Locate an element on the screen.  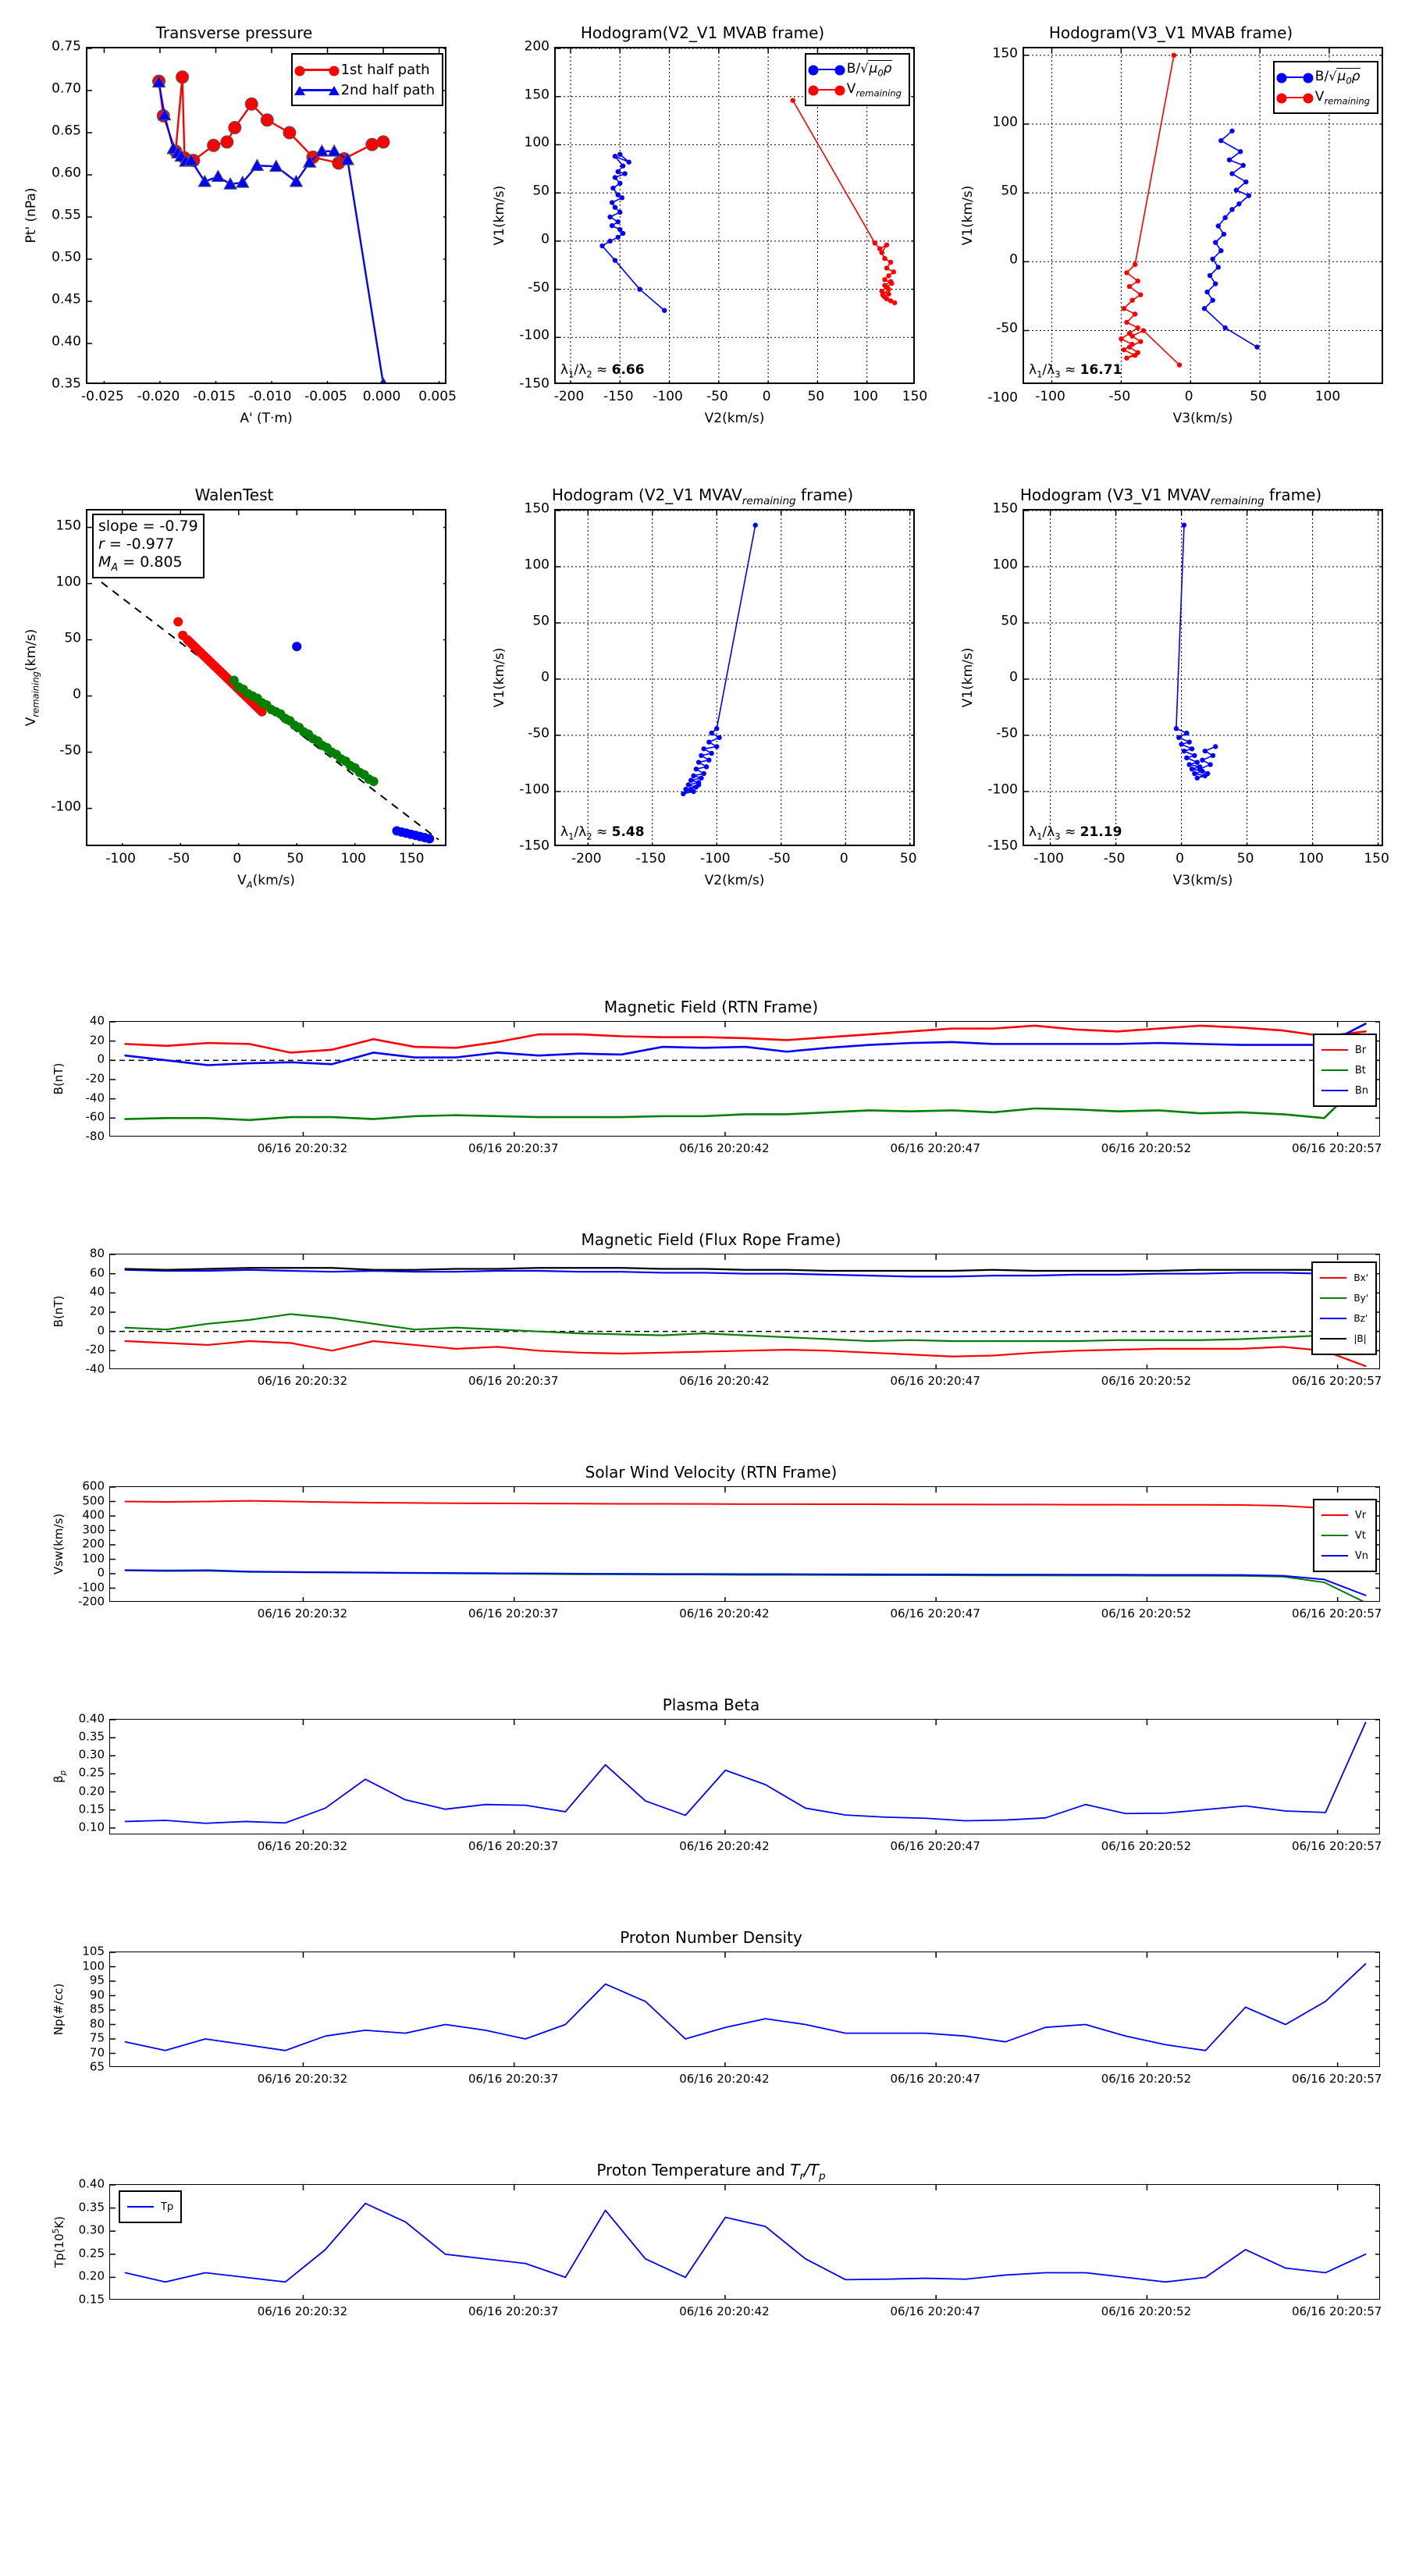
legend-item: Br is located at coordinates (1345, 1050).